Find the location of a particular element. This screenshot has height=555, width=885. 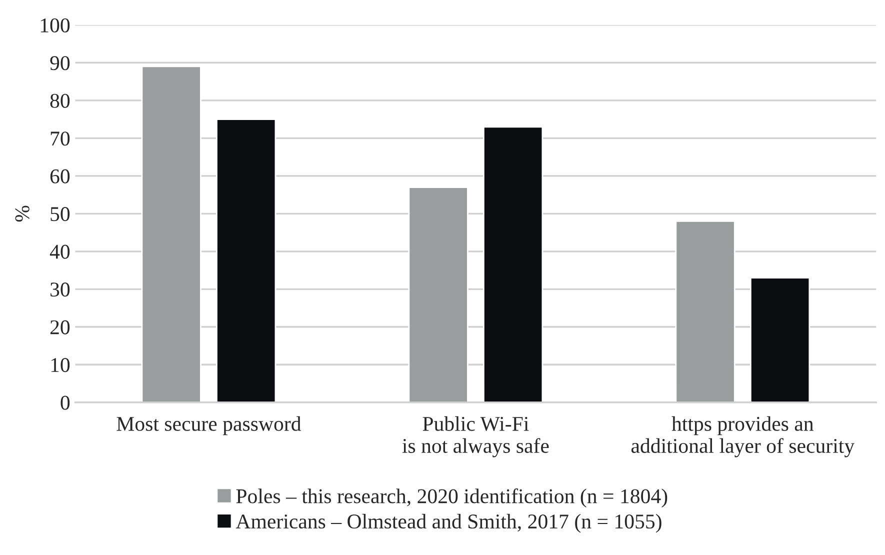

y-tick-label: 100 is located at coordinates (55, 25).